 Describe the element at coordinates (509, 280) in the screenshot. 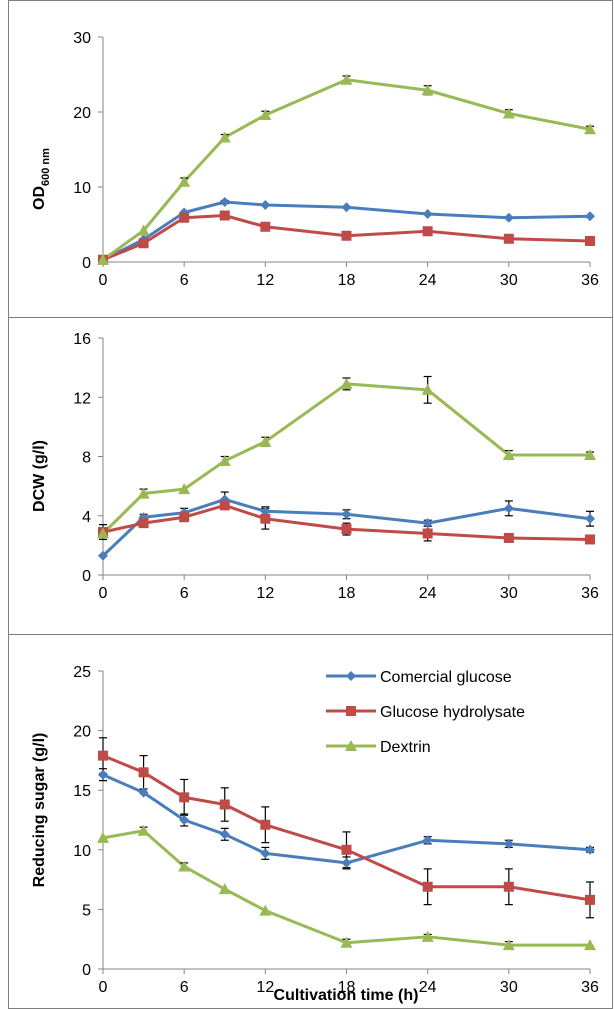

I see `x-tick-label: 30` at that location.